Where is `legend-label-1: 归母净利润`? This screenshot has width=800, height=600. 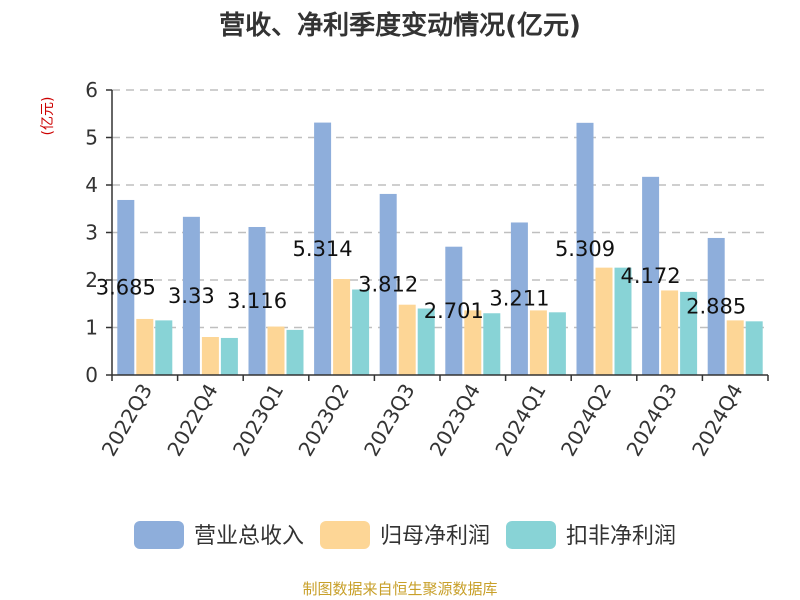
legend-label-1: 归母净利润 is located at coordinates (435, 536).